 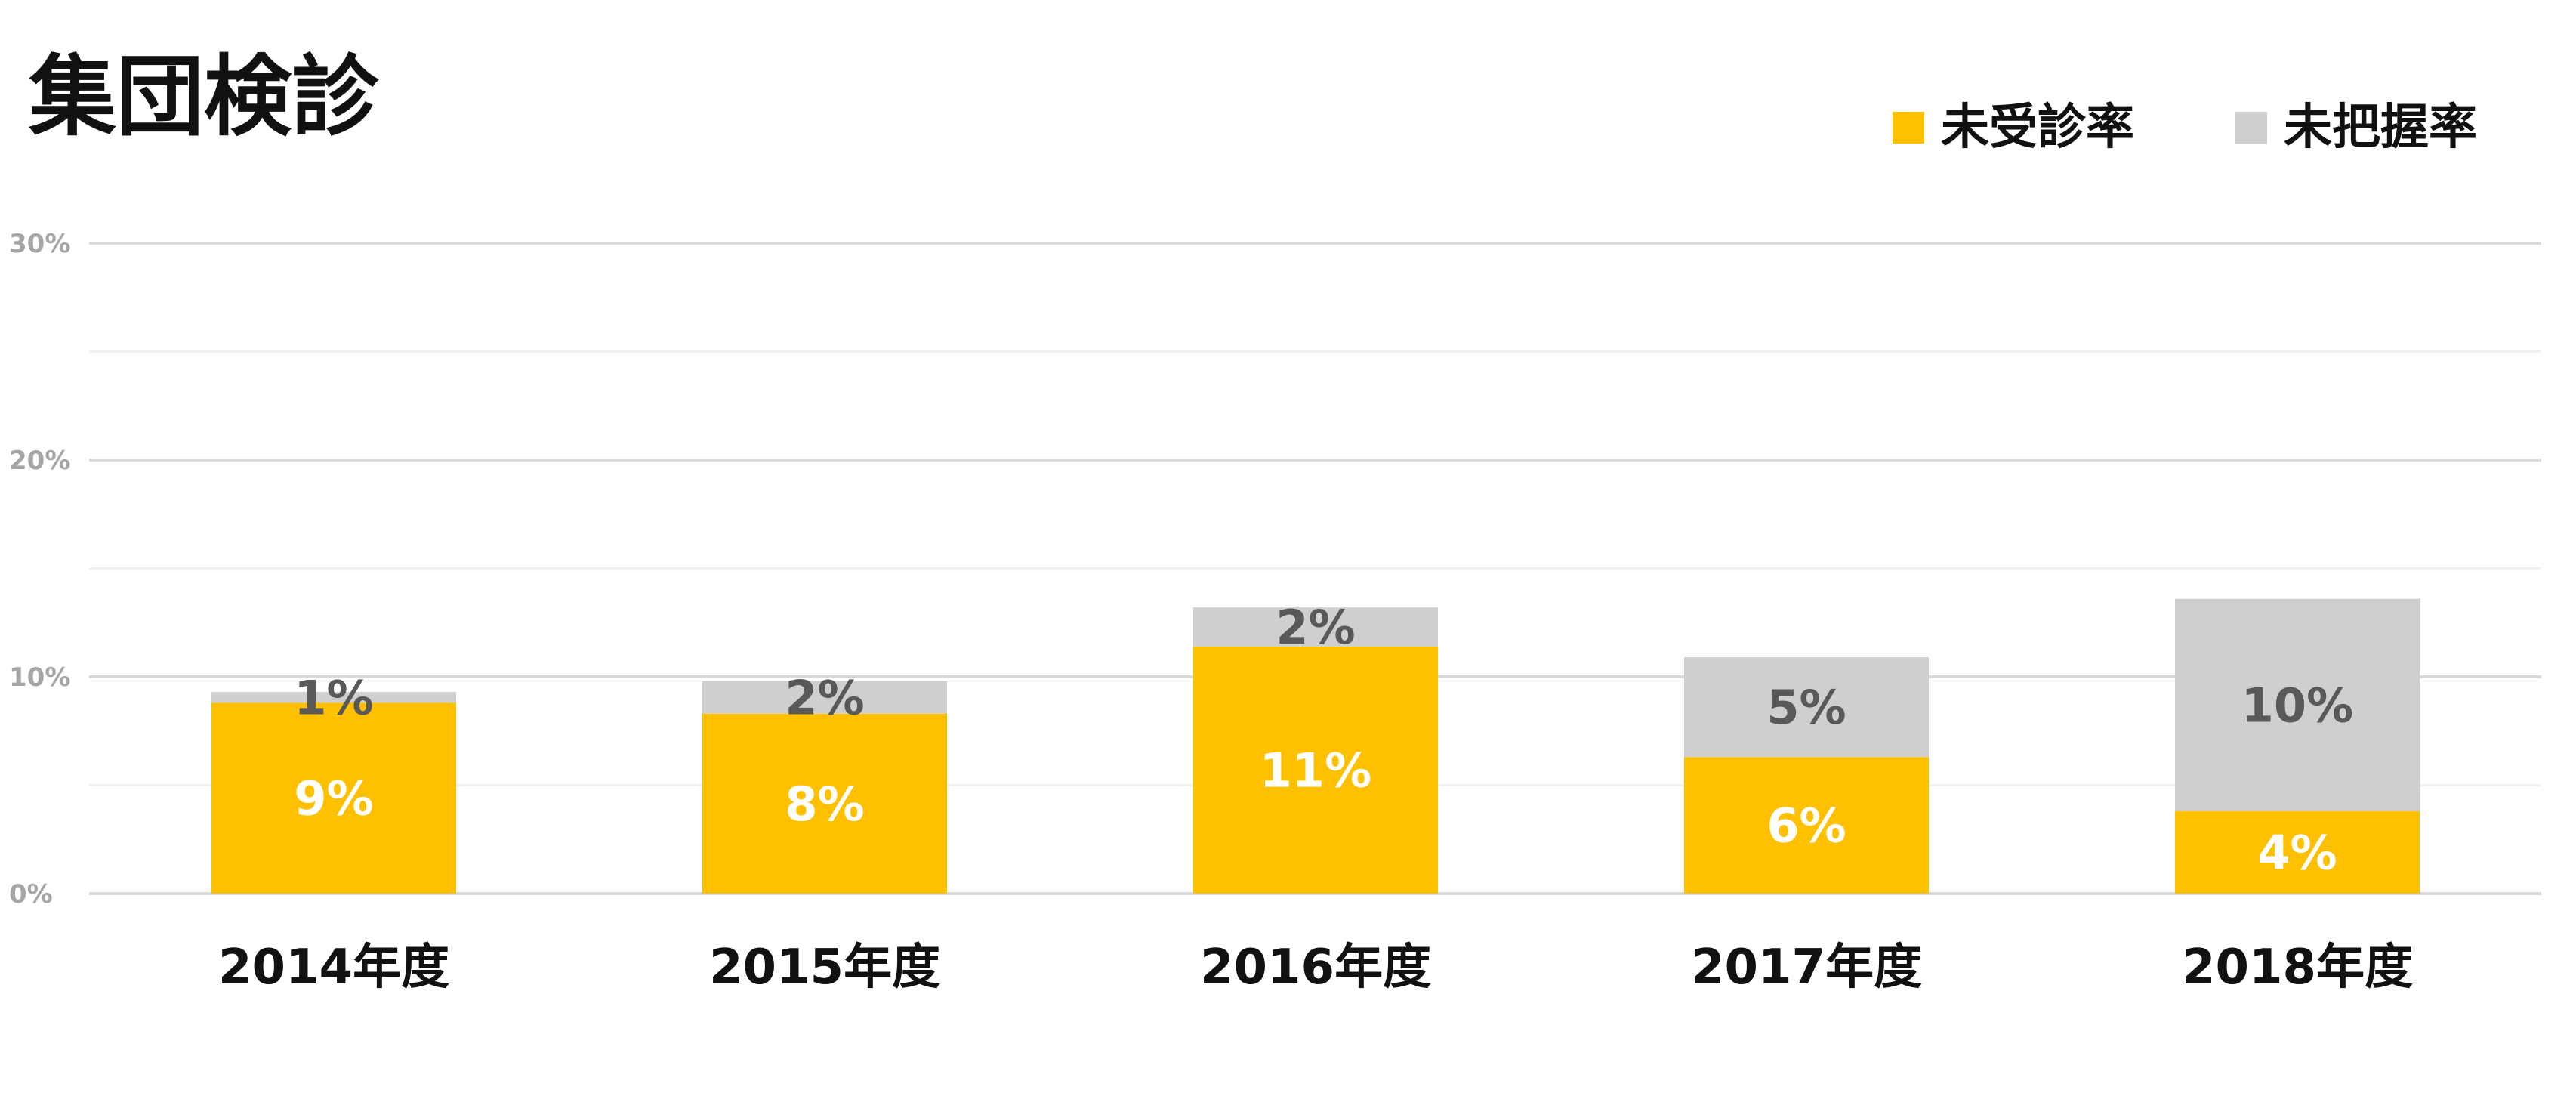 I want to click on y-tick-label: 30%, so click(x=39, y=244).